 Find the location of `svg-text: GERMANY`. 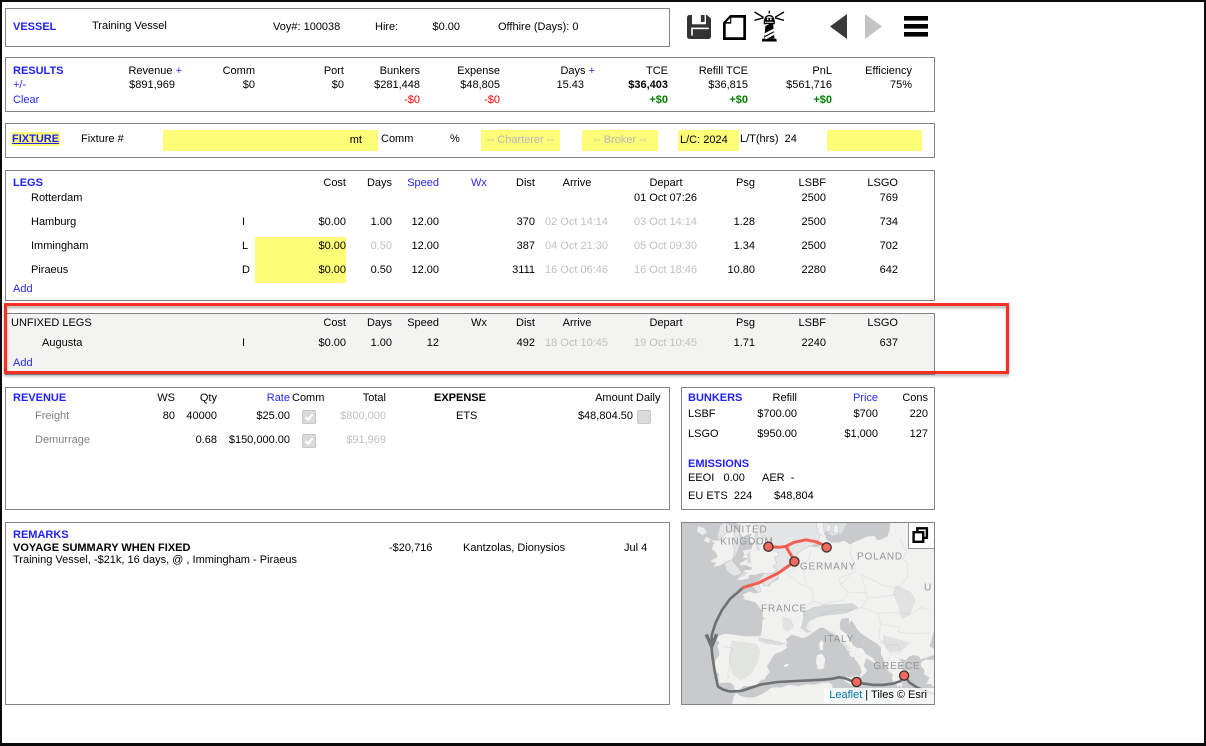

svg-text: GERMANY is located at coordinates (828, 567).